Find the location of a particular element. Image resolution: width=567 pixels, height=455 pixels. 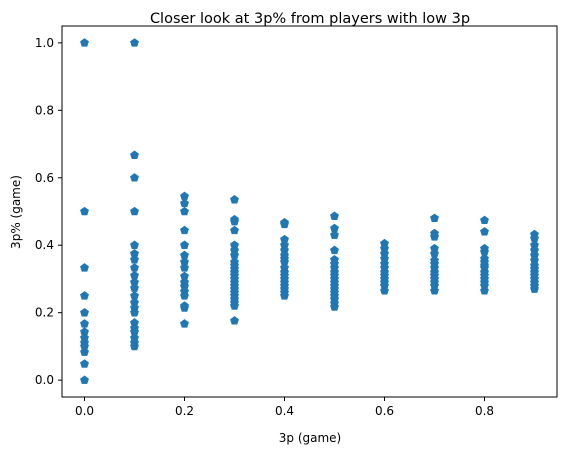

y-tick-label: 0.0 is located at coordinates (44, 380).